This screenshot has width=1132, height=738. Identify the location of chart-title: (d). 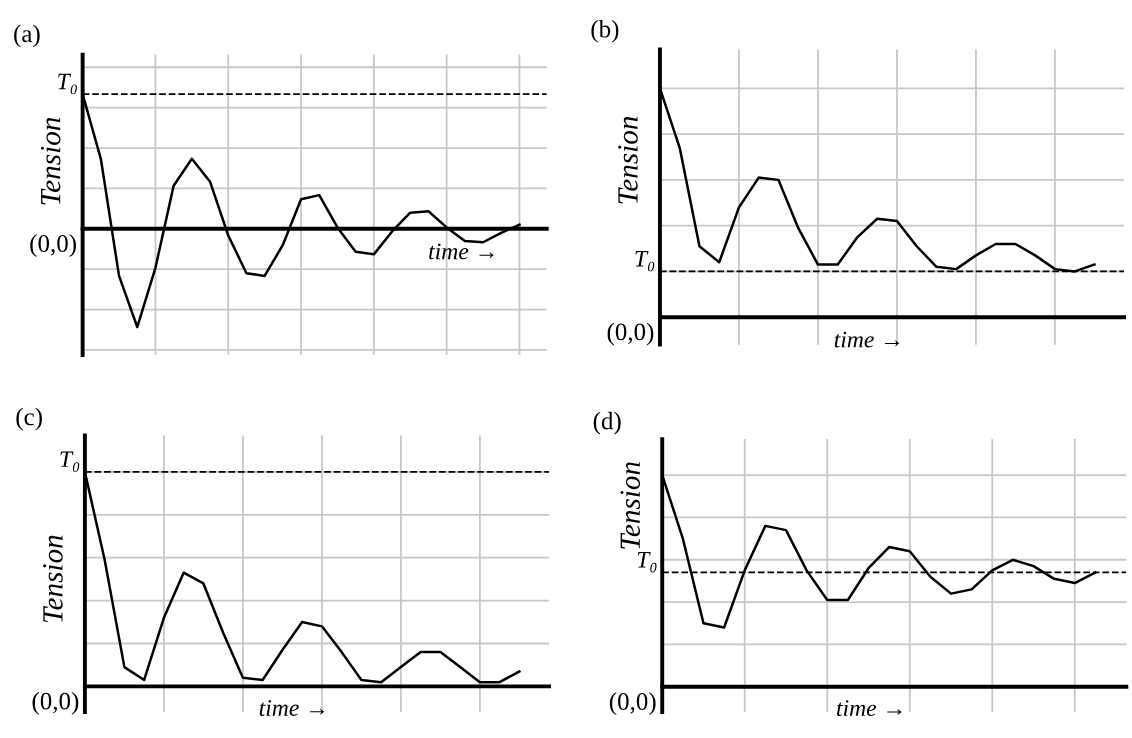
(607, 423).